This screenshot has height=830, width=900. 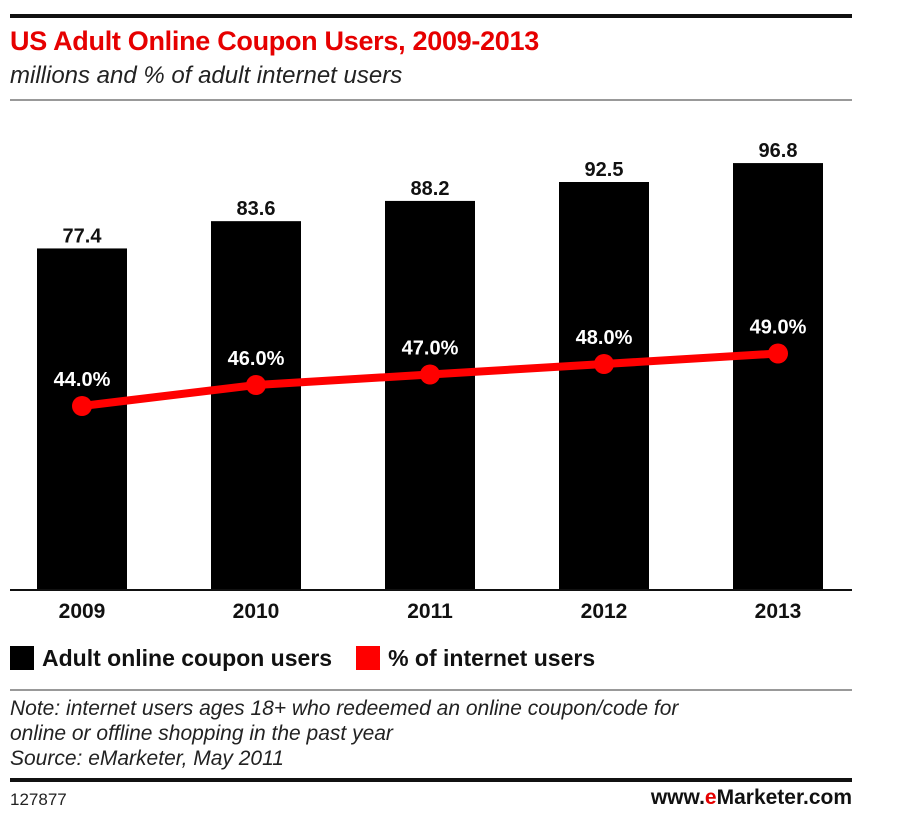 What do you see at coordinates (256, 359) in the screenshot?
I see `line-value-label-2010: 46.0%` at bounding box center [256, 359].